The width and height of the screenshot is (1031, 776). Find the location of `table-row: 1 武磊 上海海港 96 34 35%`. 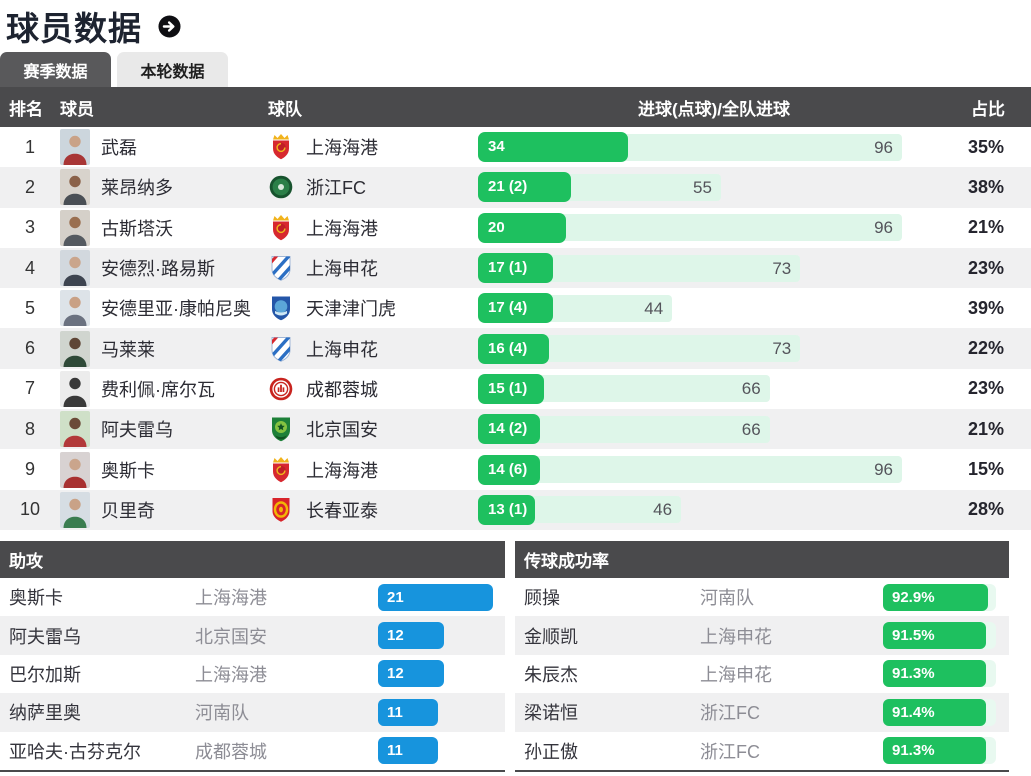

table-row: 1 武磊 上海海港 96 34 35% is located at coordinates (515, 147).